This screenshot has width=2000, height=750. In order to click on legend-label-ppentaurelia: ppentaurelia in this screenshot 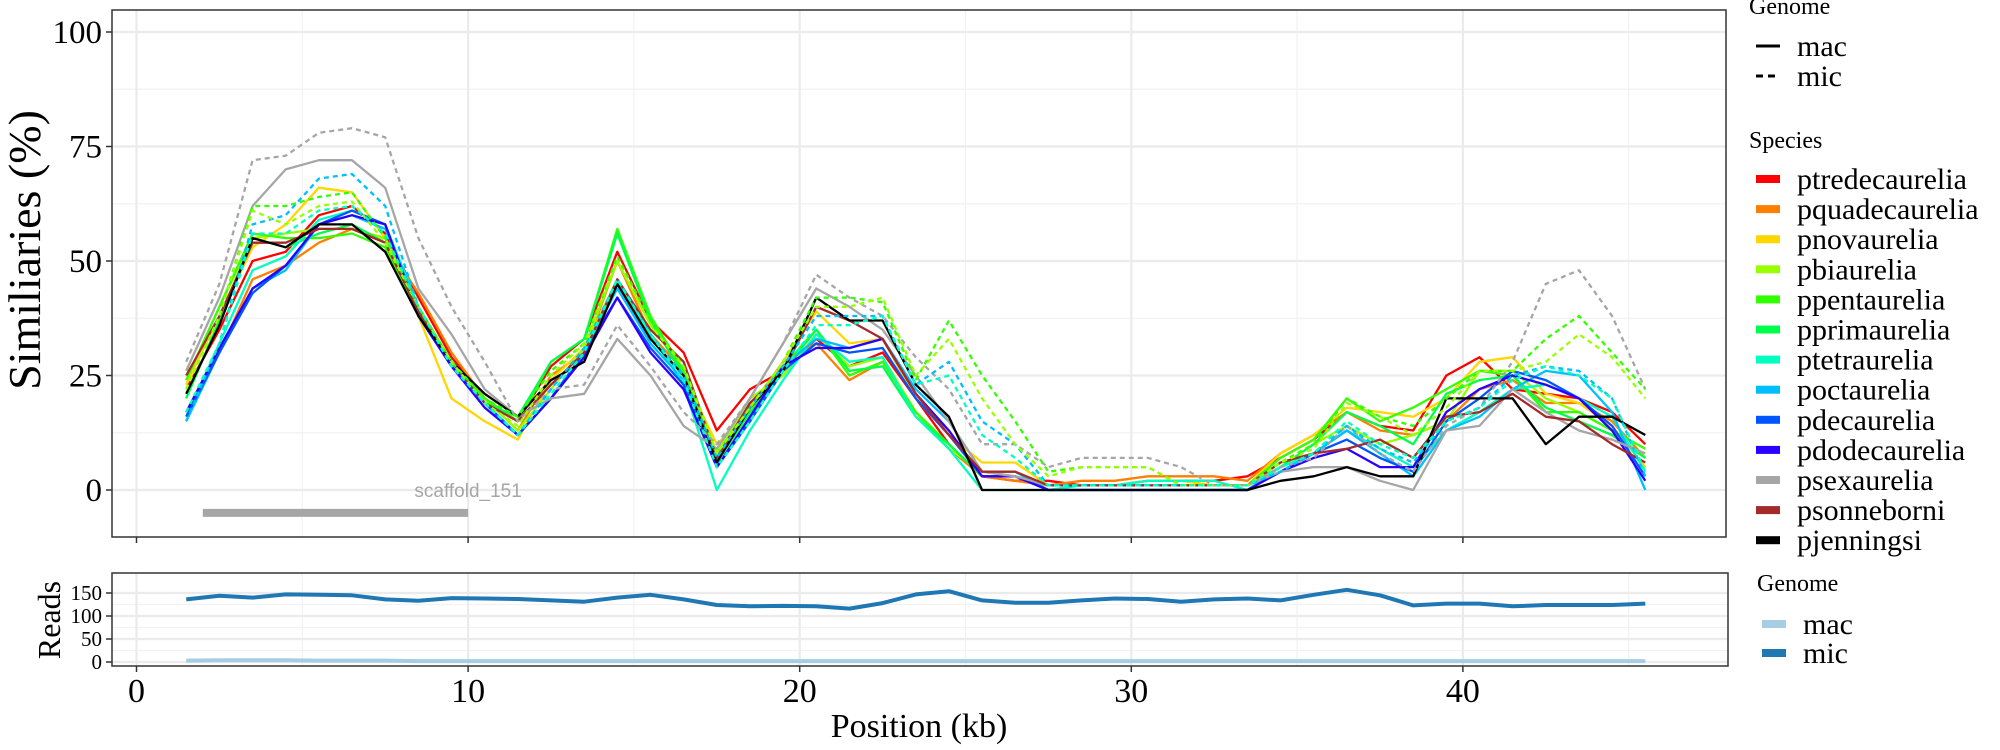, I will do `click(1871, 299)`.